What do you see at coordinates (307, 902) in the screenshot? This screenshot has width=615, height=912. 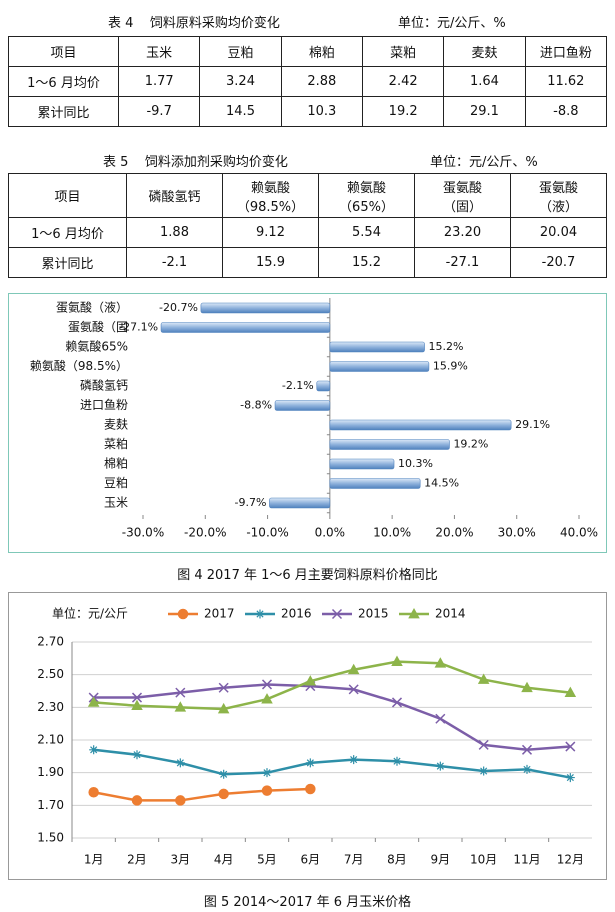 I see `caption: 图 5 2014～2017 年 6 月玉米价格` at bounding box center [307, 902].